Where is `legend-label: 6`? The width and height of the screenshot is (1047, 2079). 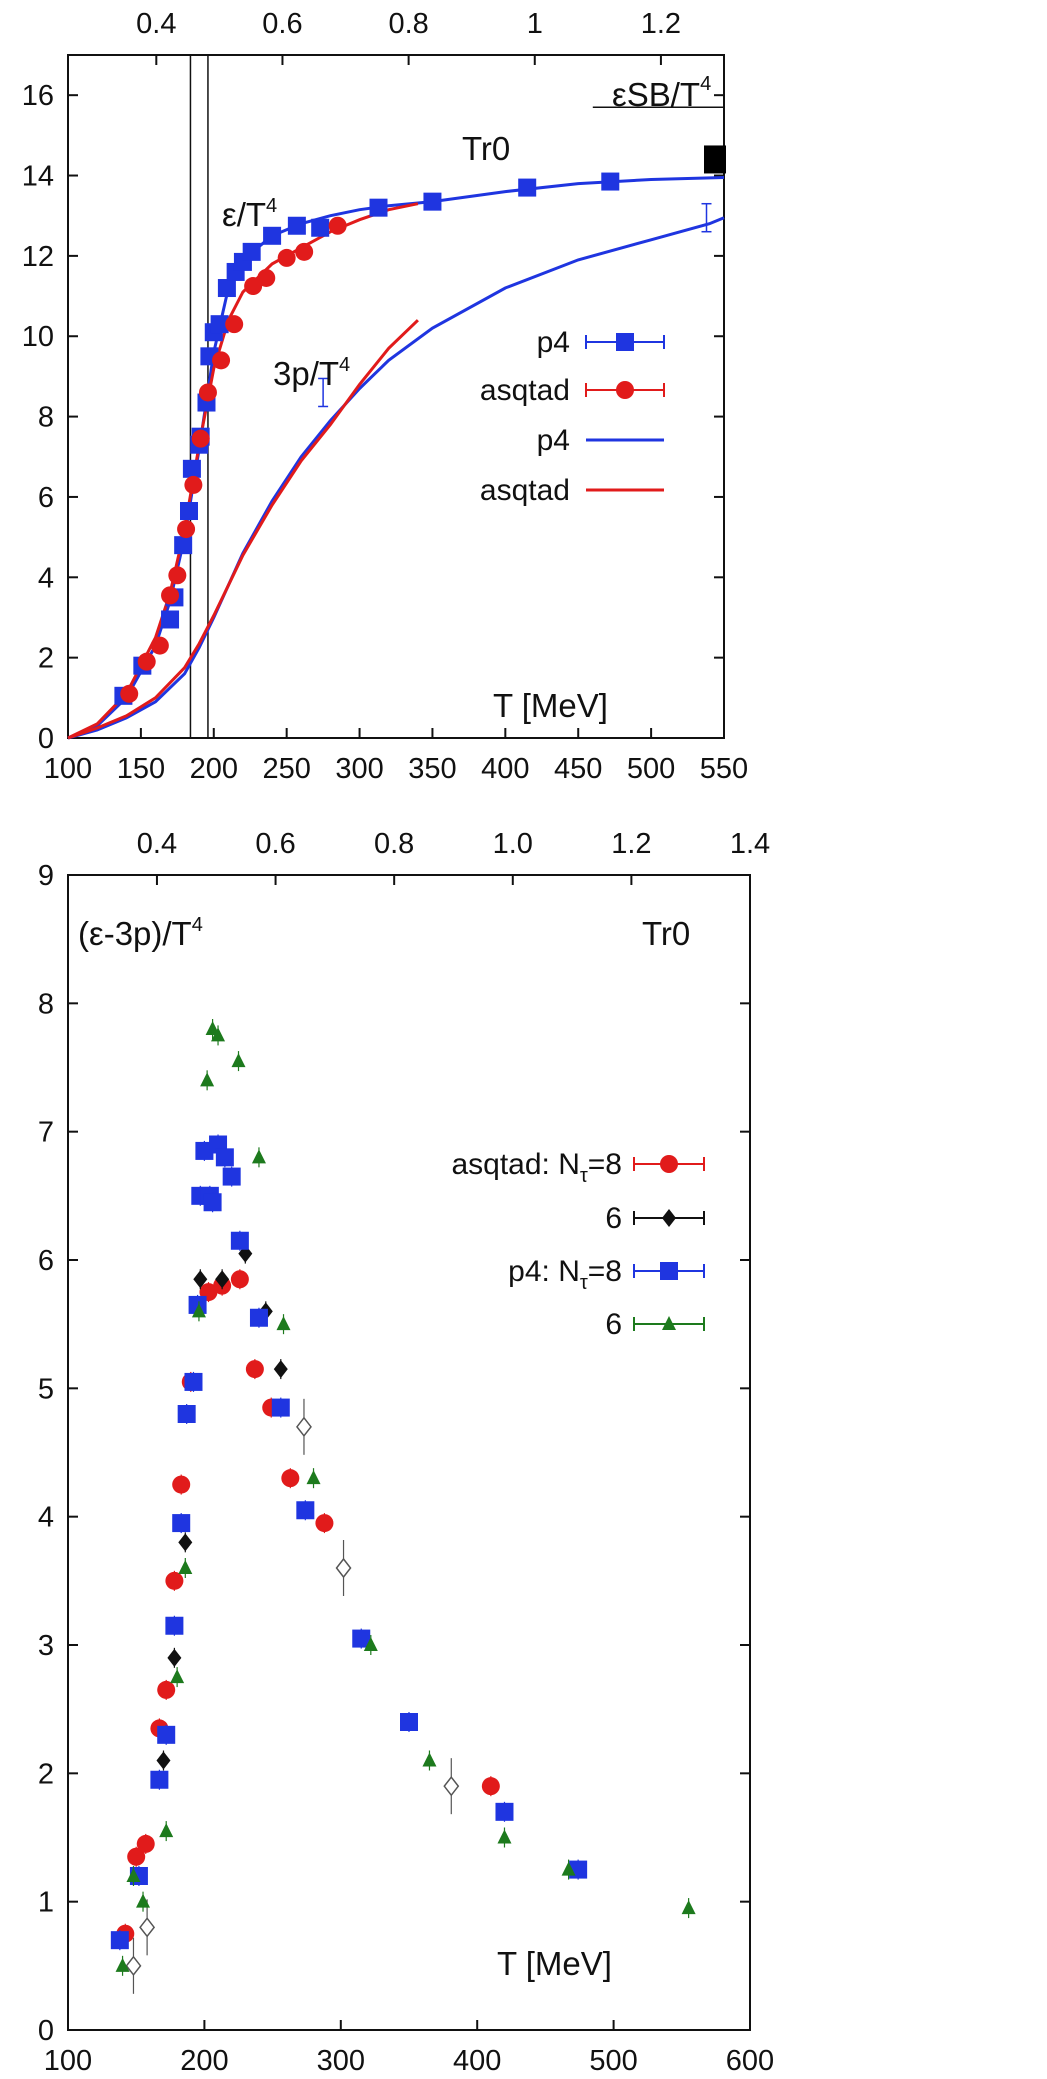
legend-label: 6 is located at coordinates (613, 1324).